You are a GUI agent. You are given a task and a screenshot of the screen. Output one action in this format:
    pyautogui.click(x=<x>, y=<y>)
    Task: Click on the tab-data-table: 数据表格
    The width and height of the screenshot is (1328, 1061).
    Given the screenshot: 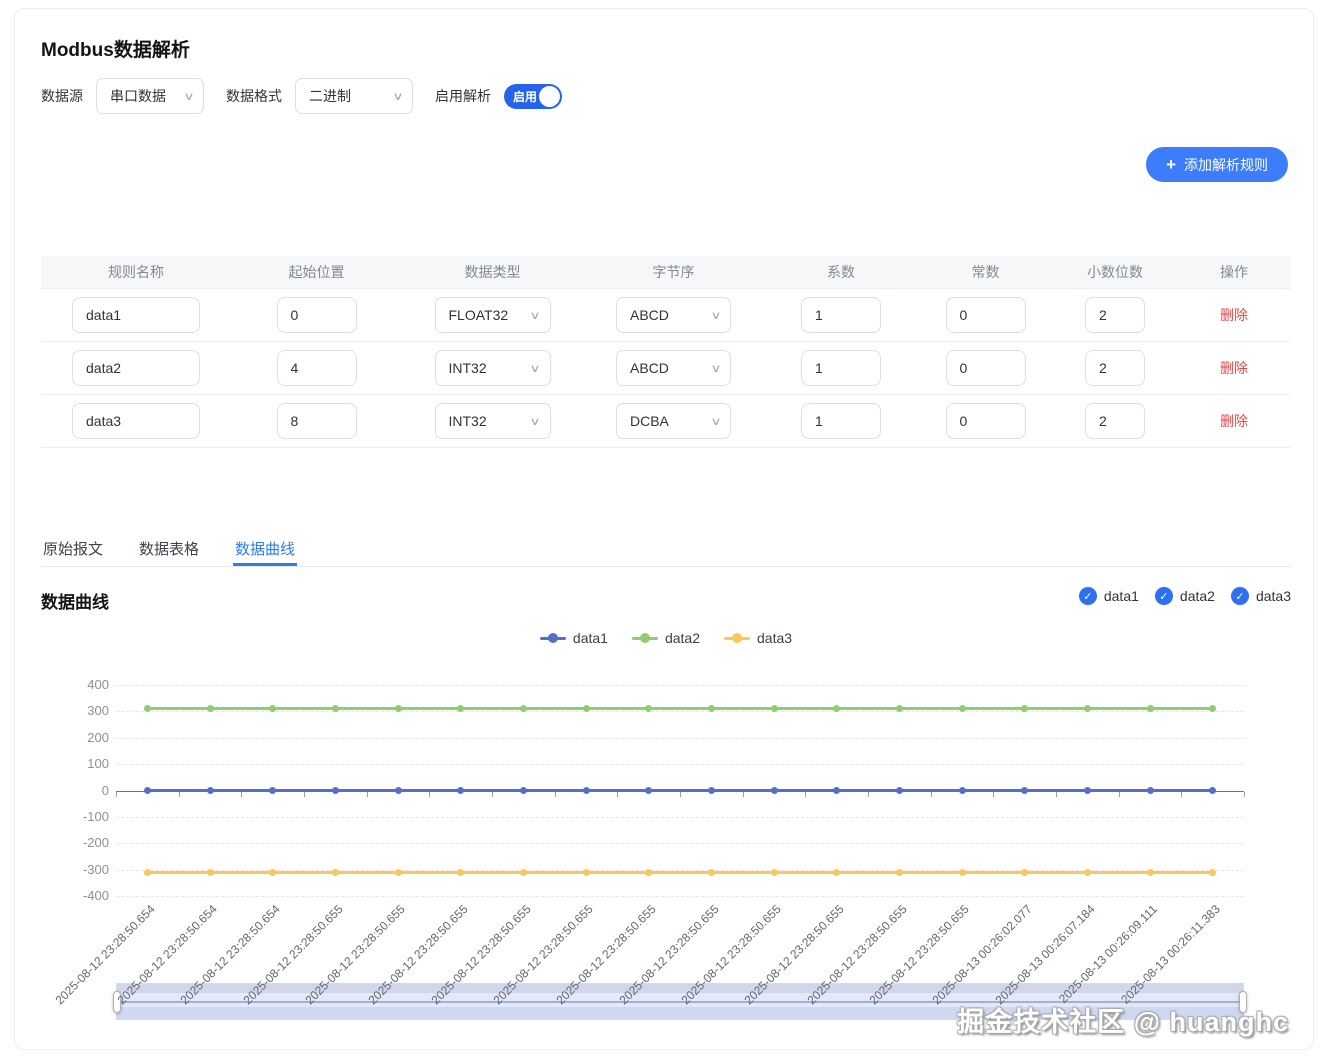 What is the action you would take?
    pyautogui.click(x=169, y=549)
    